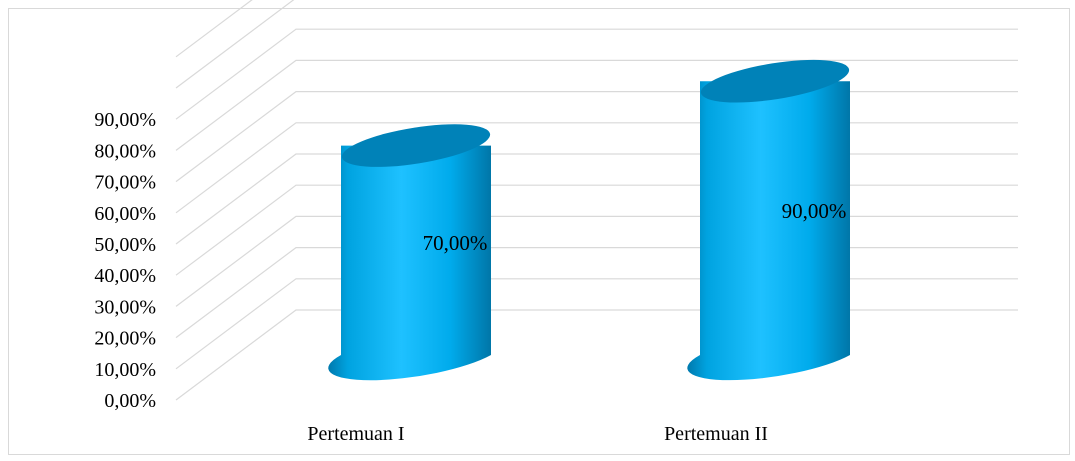  I want to click on y-tick-label: 50,00%, so click(125, 245).